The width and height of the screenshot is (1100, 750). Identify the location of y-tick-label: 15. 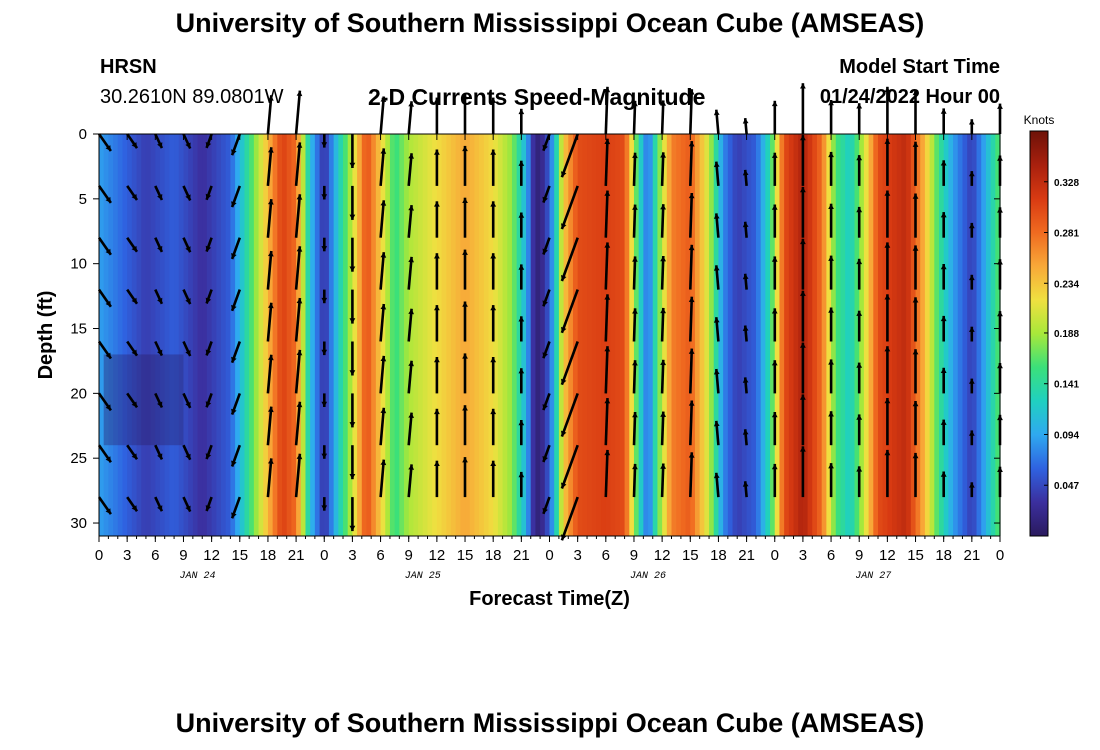
(78, 329).